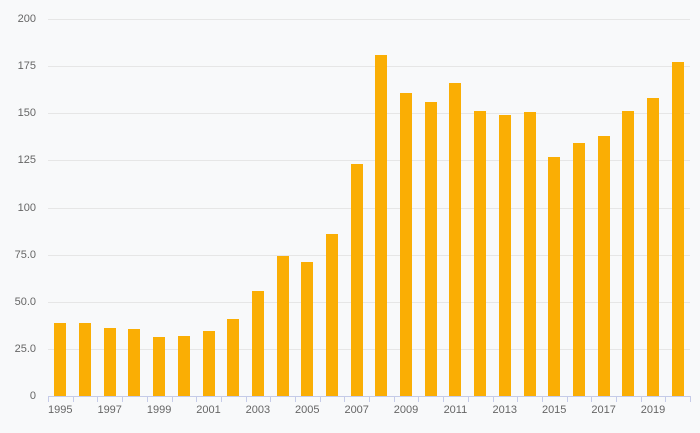 The height and width of the screenshot is (433, 700). Describe the element at coordinates (257, 343) in the screenshot. I see `bar-2003` at that location.